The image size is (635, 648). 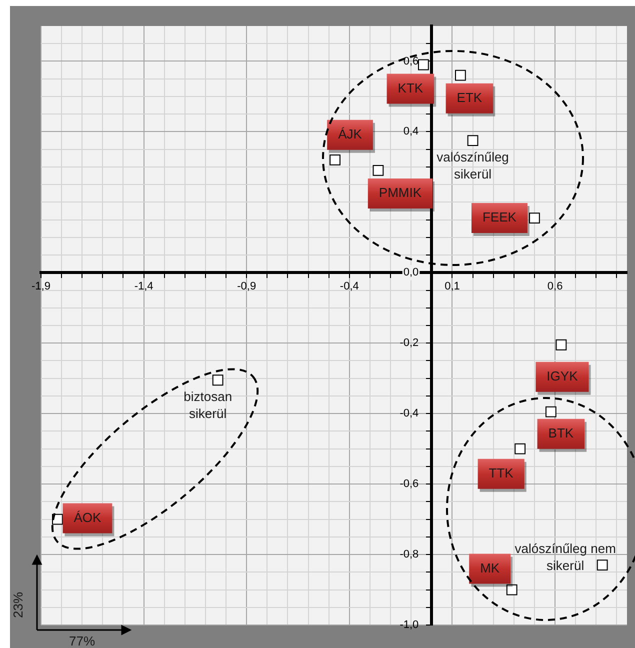 What do you see at coordinates (18, 605) in the screenshot?
I see `text: 23%` at bounding box center [18, 605].